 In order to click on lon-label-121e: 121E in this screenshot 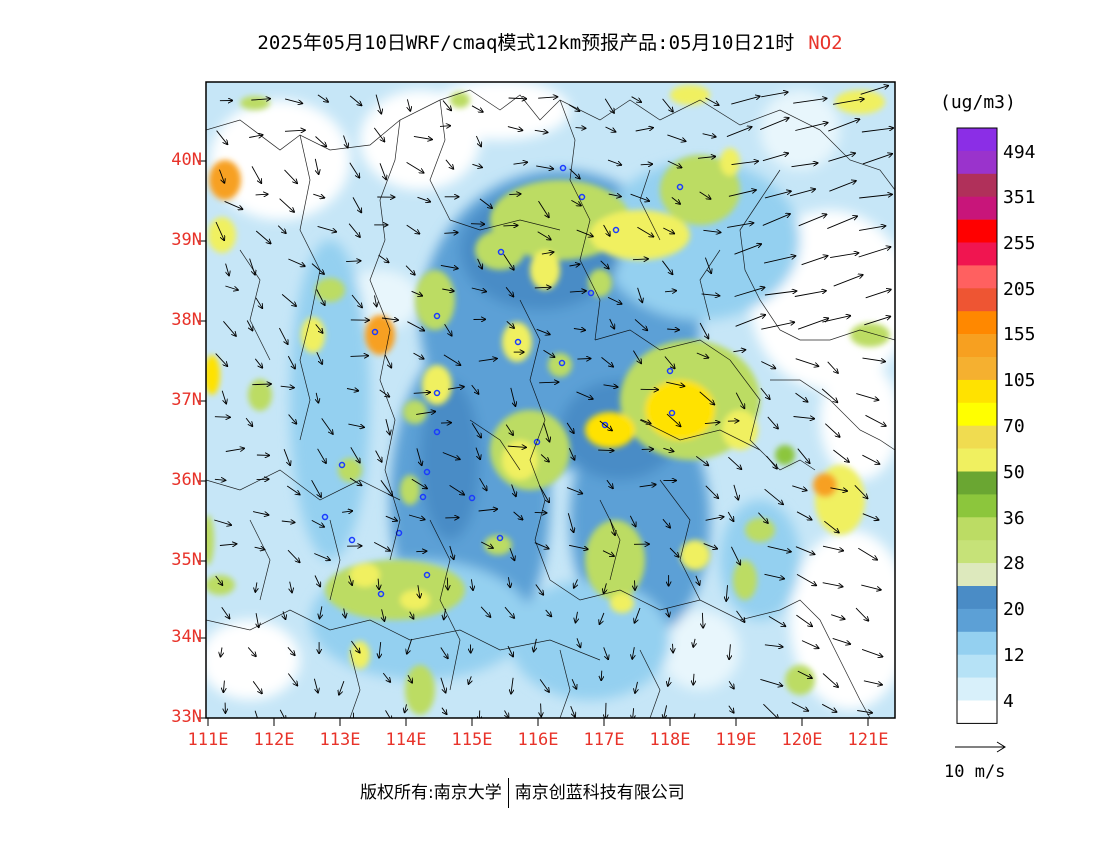, I will do `click(868, 740)`.